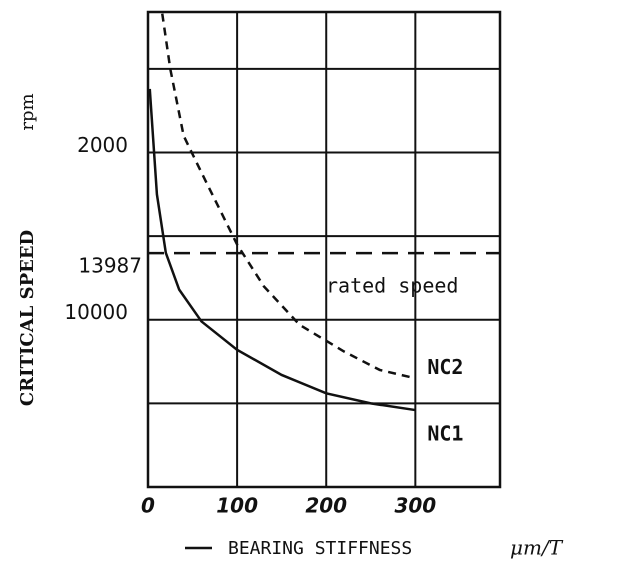 The image size is (619, 568). What do you see at coordinates (102, 145) in the screenshot?
I see `y-tick-label: 2000` at bounding box center [102, 145].